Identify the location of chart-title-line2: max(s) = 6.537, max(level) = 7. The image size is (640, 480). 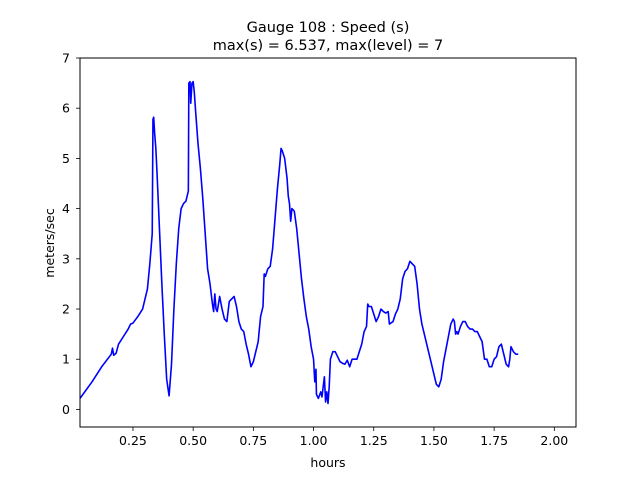
(328, 46).